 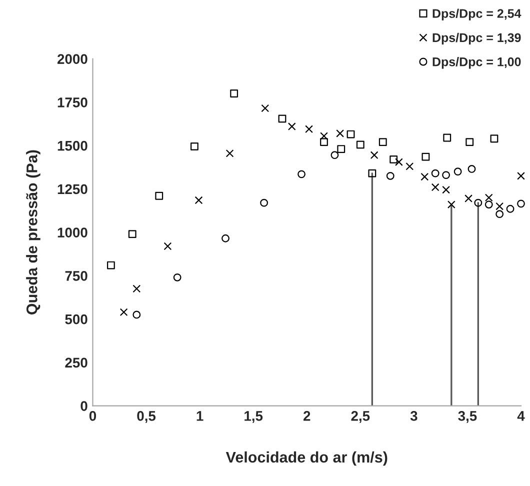 I want to click on x-tick-label: 3, so click(x=414, y=416).